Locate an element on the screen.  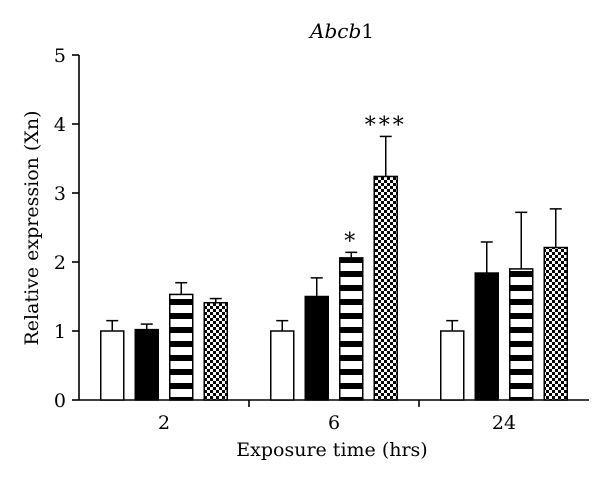
y-tick-label: 1 is located at coordinates (60, 332).